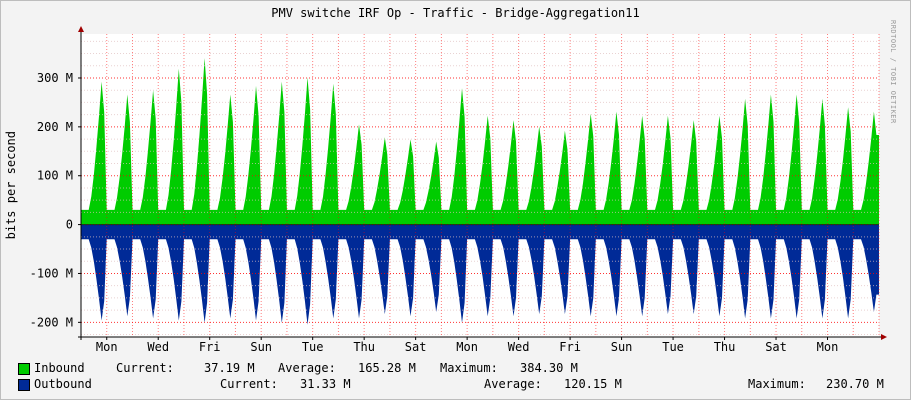 The height and width of the screenshot is (400, 911). What do you see at coordinates (81, 29) in the screenshot?
I see `y-axis-arrow` at bounding box center [81, 29].